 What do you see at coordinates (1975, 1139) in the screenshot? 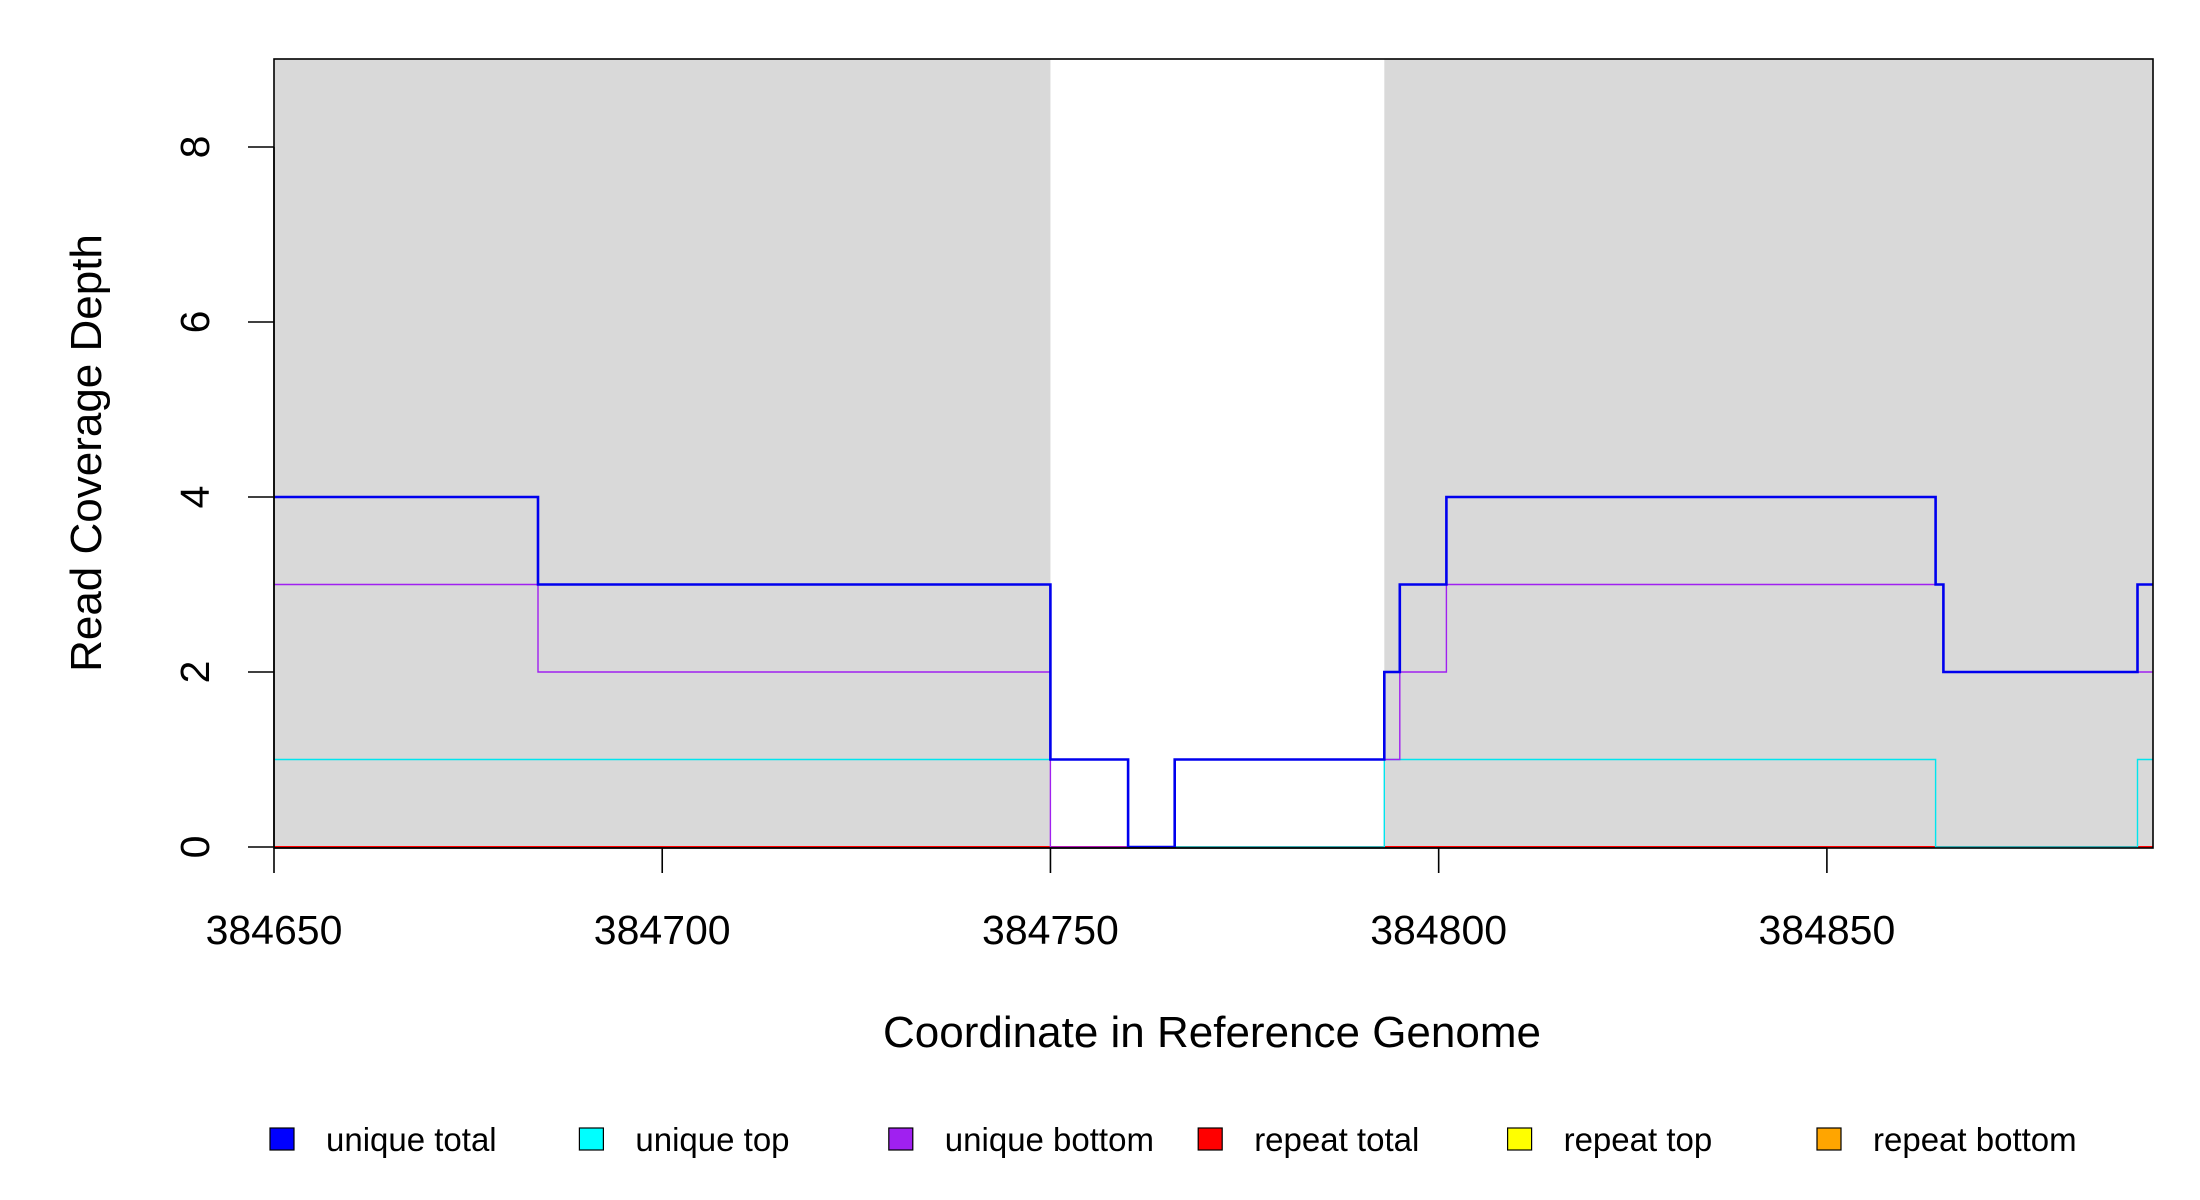
I see `legend-label: repeat bottom` at bounding box center [1975, 1139].